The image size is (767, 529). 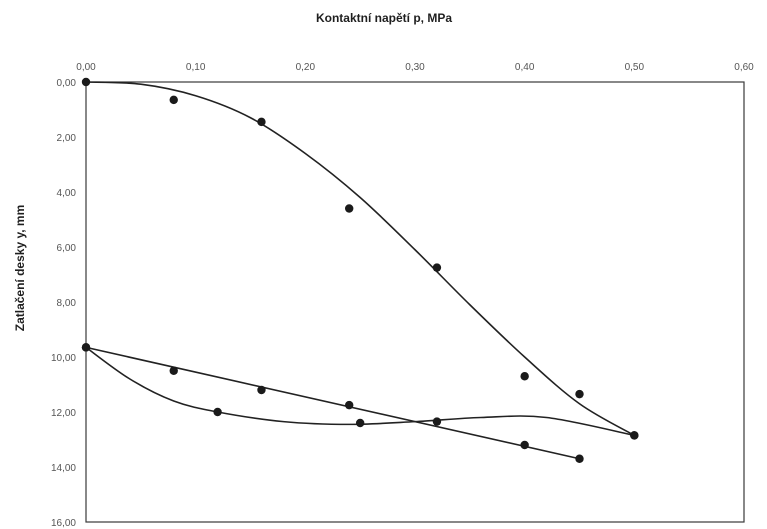 What do you see at coordinates (63, 468) in the screenshot?
I see `y-tick-label: 14,00` at bounding box center [63, 468].